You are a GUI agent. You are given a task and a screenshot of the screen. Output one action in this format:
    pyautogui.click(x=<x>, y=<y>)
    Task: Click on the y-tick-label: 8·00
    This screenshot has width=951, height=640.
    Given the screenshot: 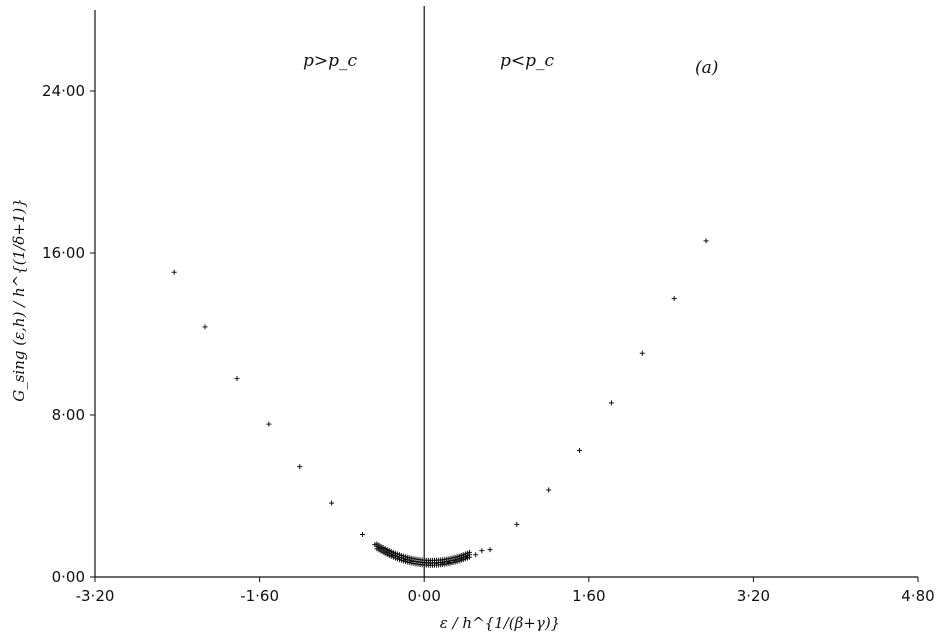 What is the action you would take?
    pyautogui.click(x=68, y=415)
    